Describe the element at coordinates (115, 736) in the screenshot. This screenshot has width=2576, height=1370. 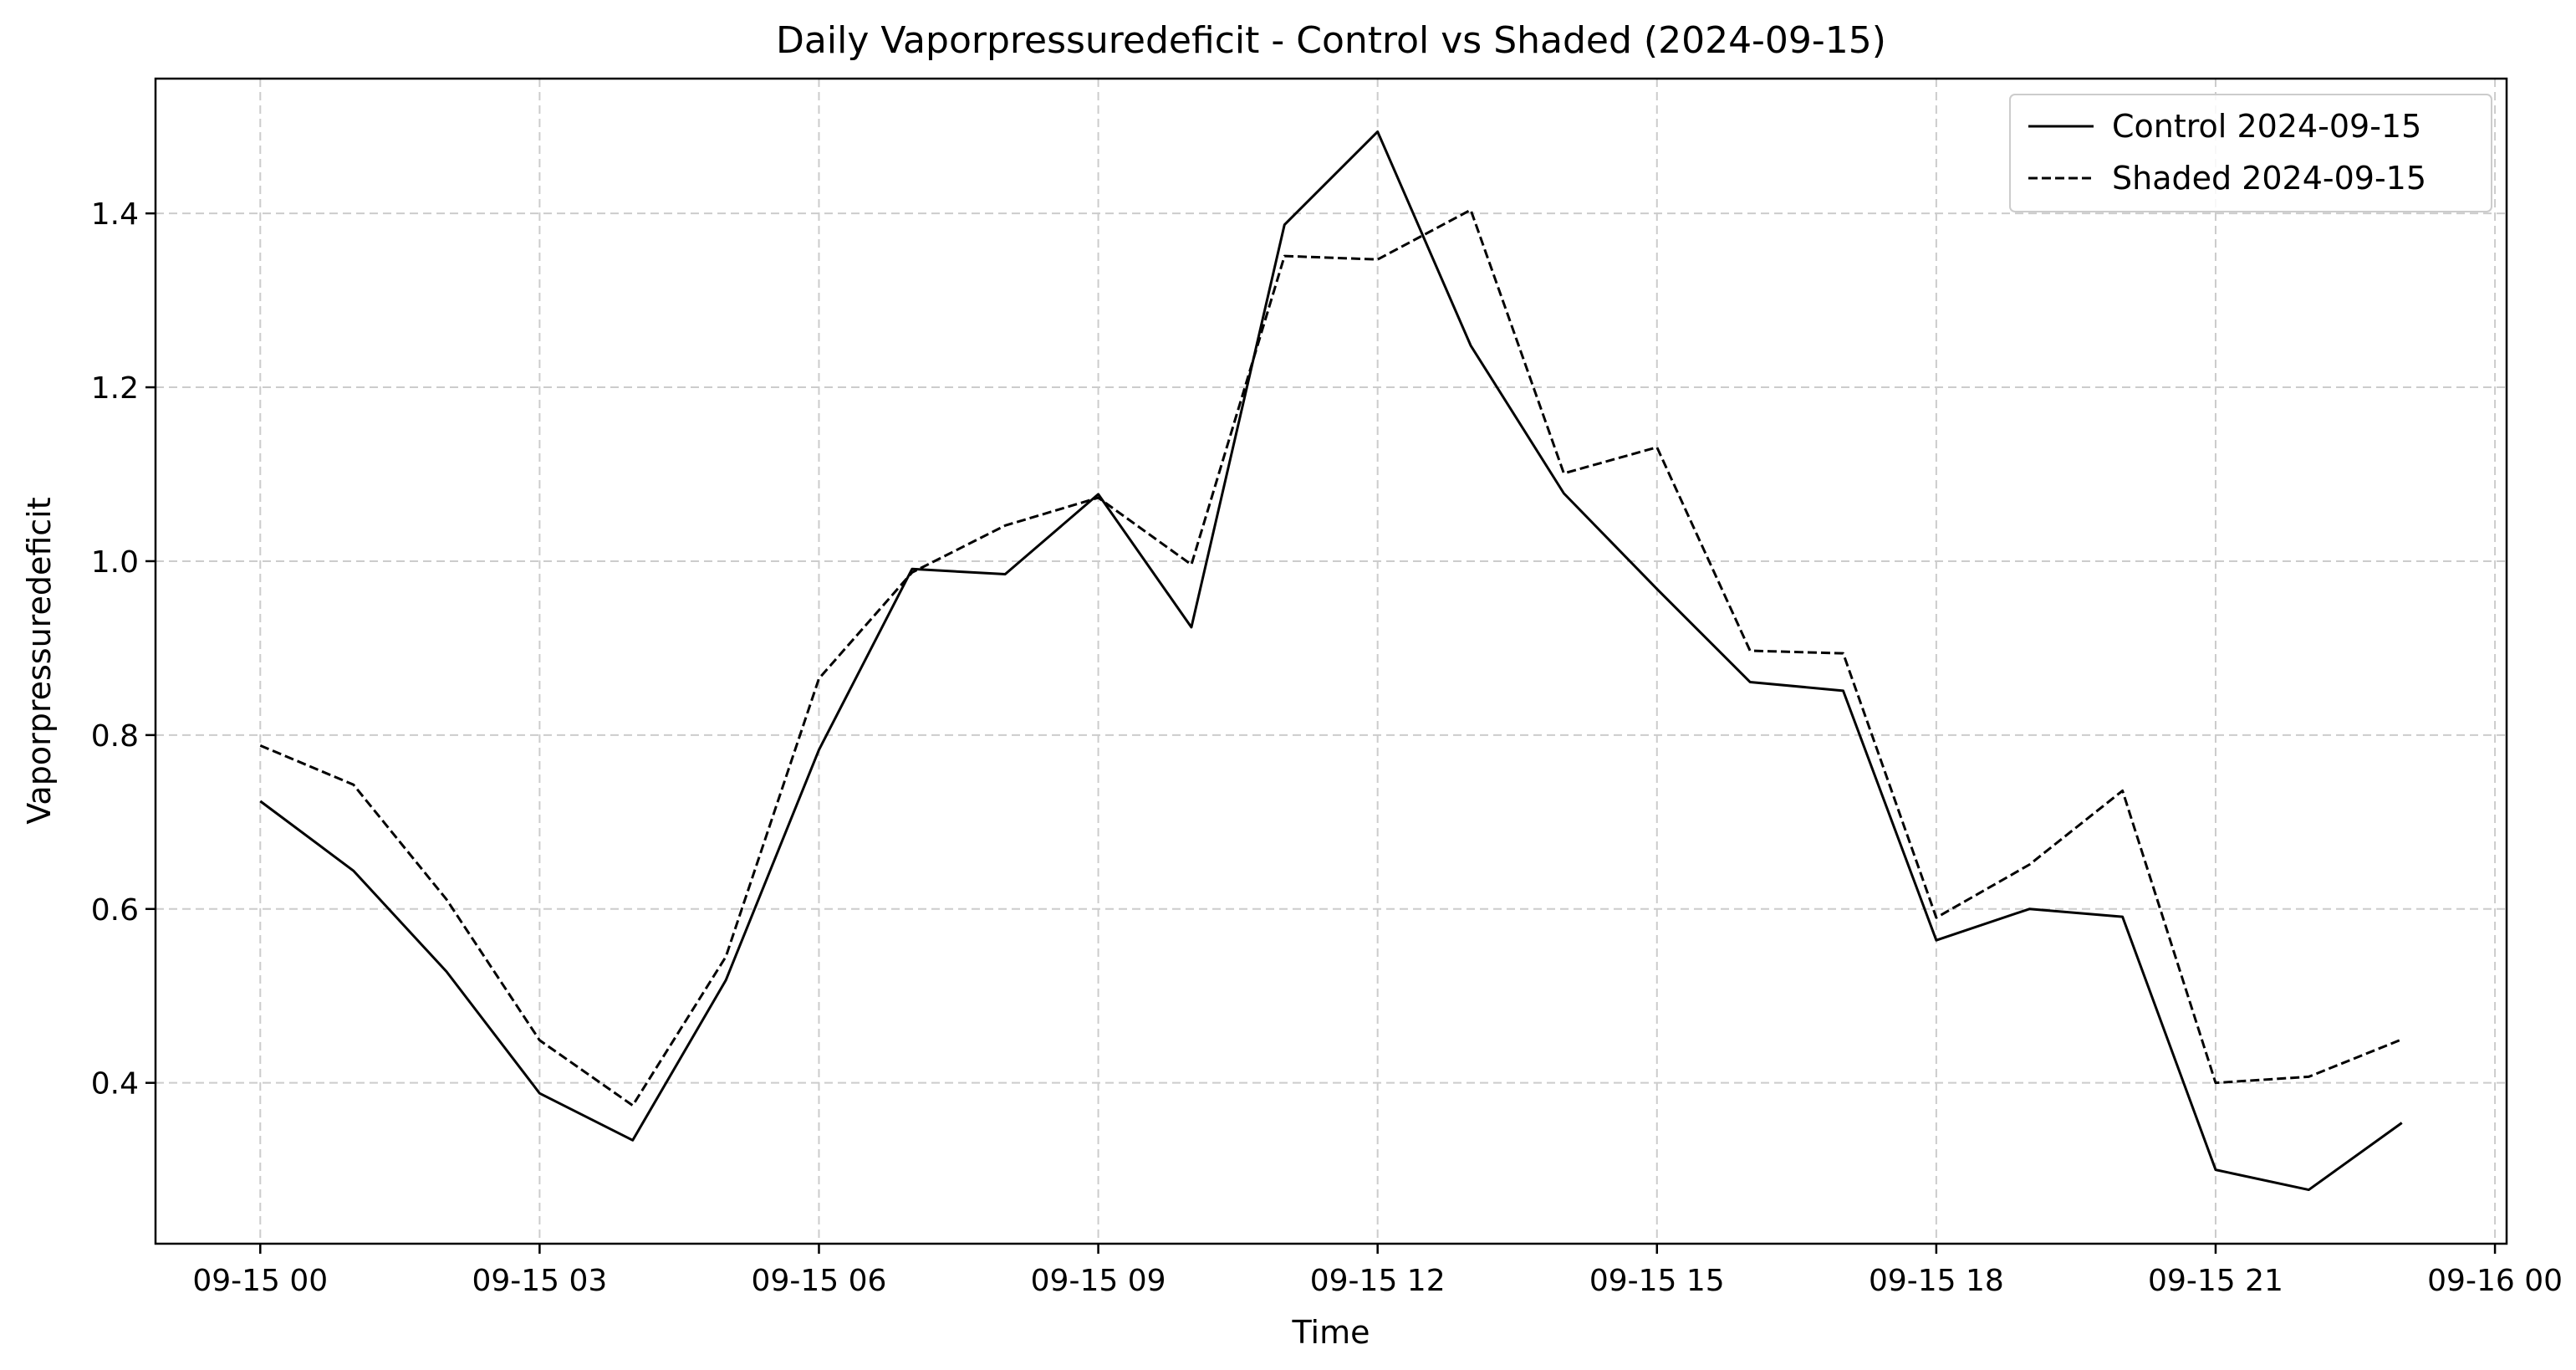
I see `y-tick-label: 0.8` at that location.